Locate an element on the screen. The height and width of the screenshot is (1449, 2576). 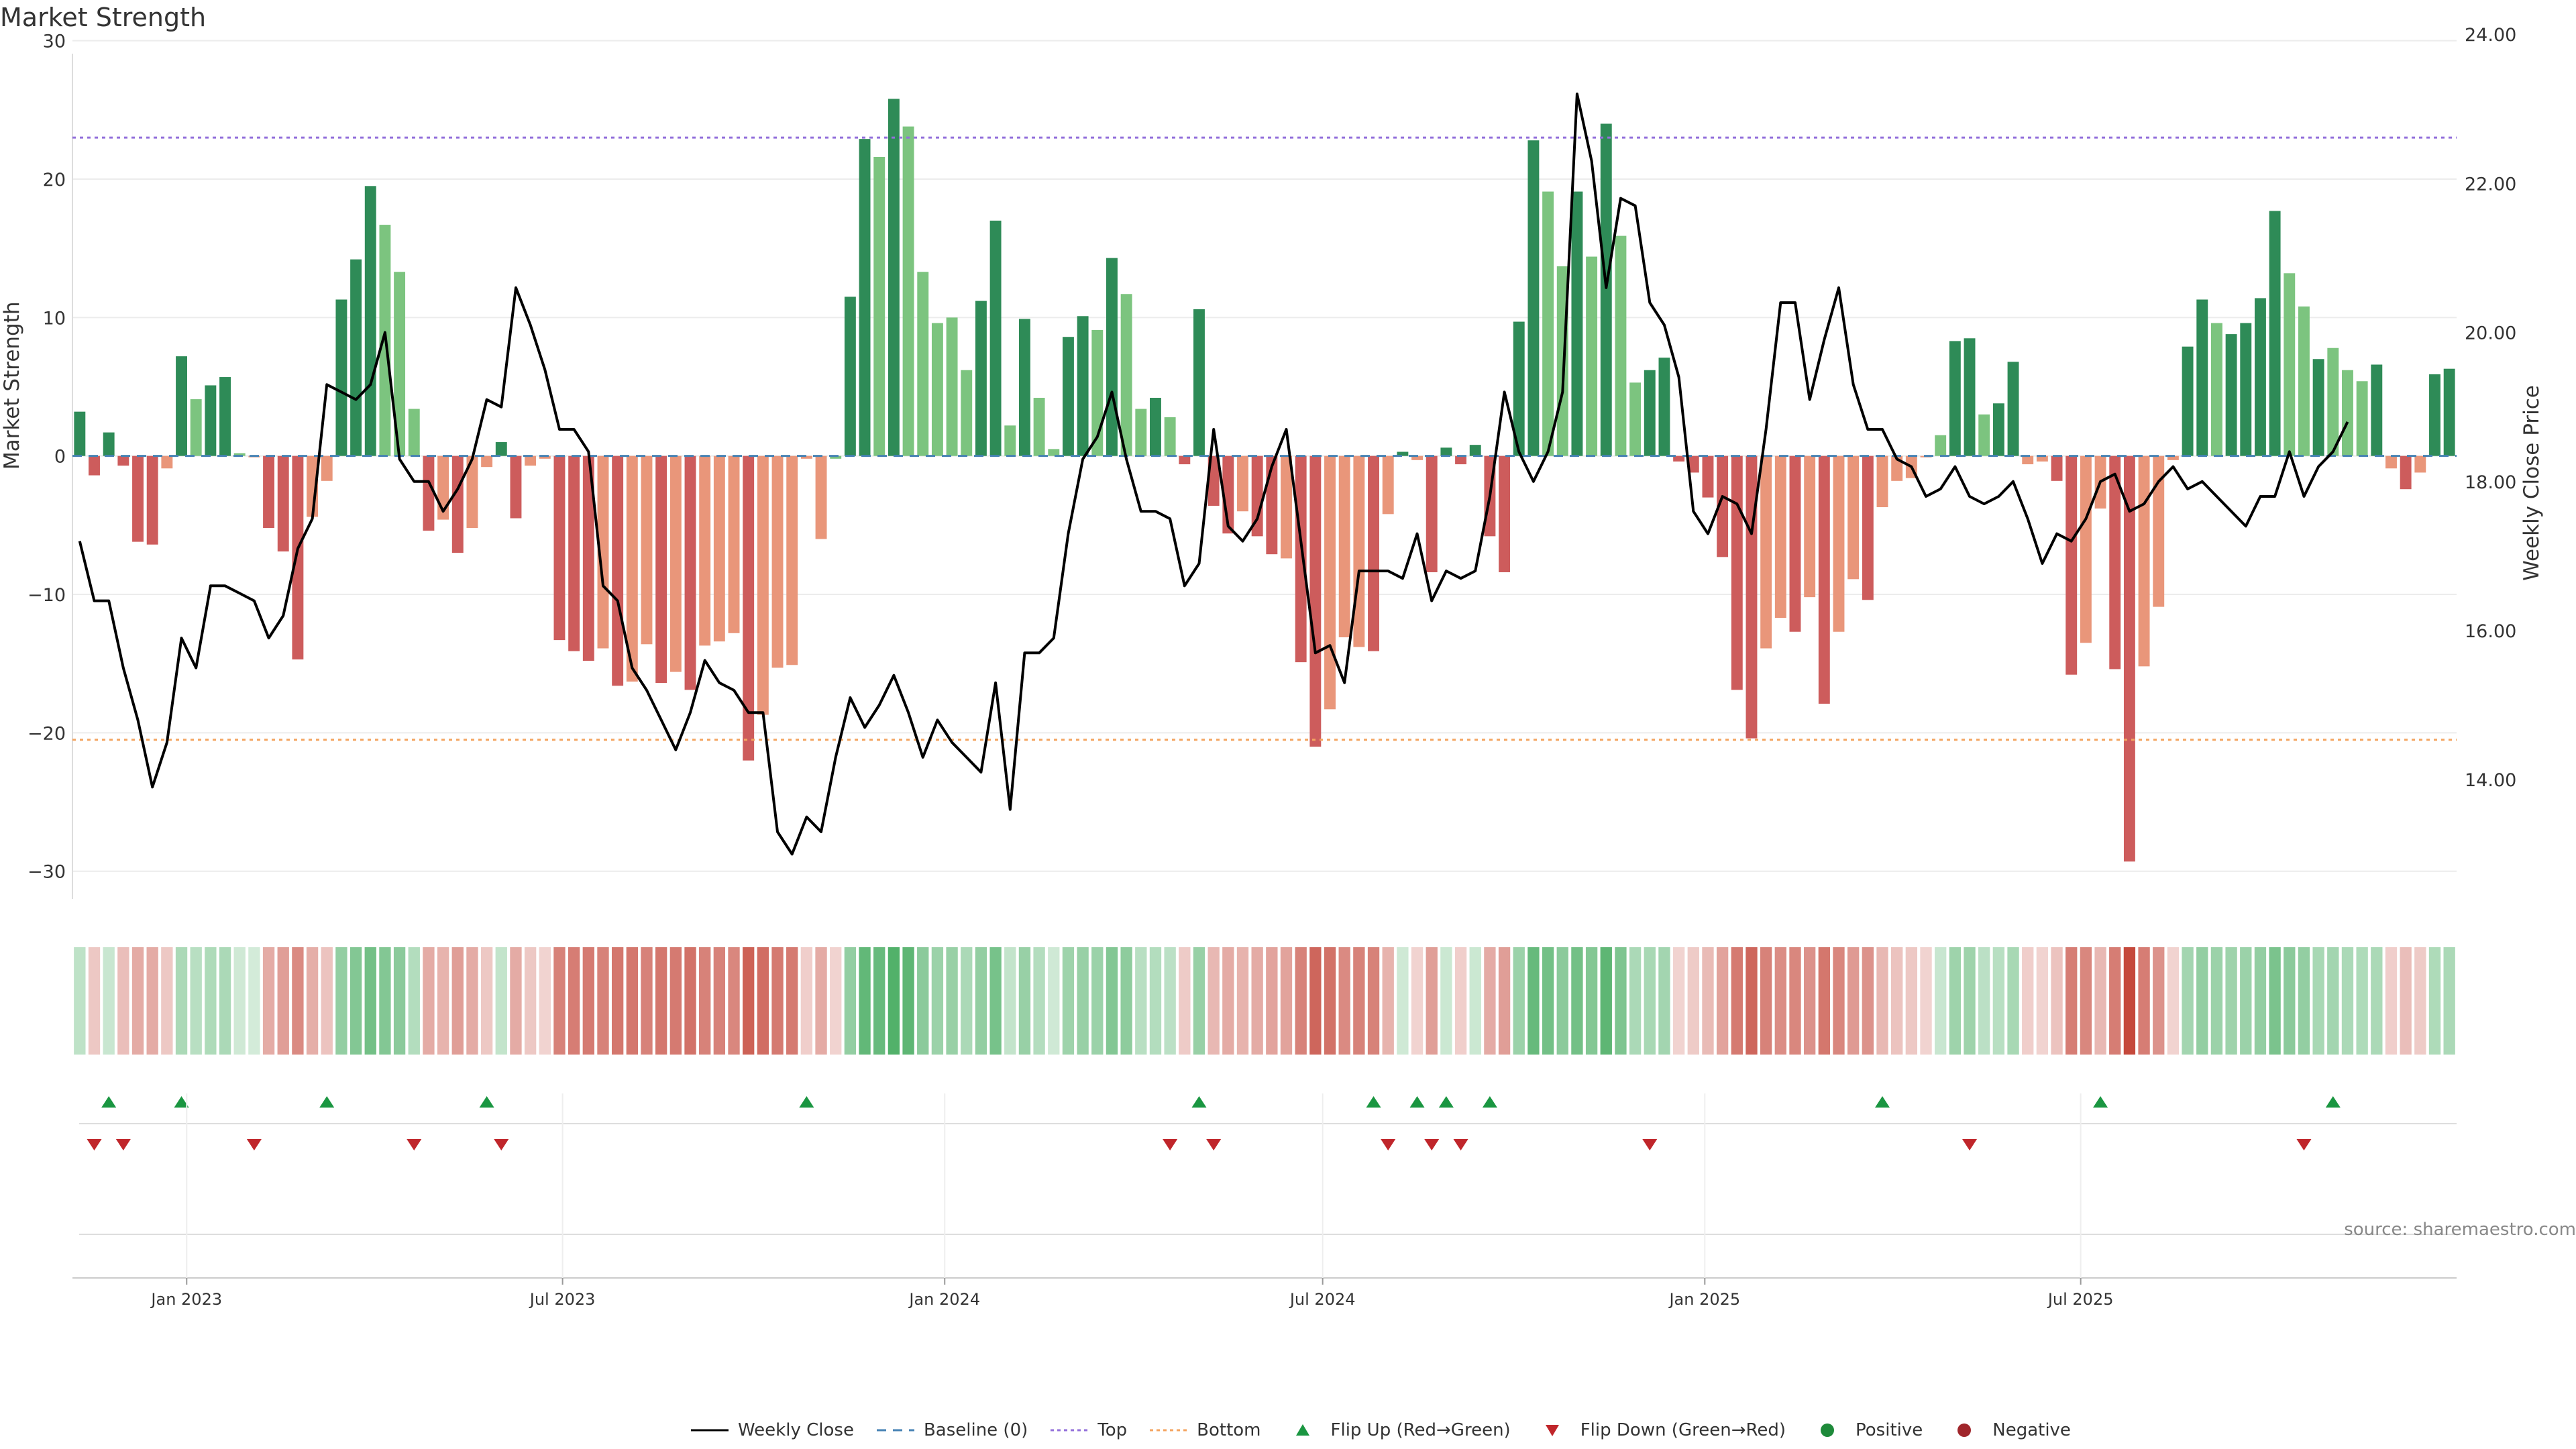
legend-label: Positive is located at coordinates (1889, 1430).